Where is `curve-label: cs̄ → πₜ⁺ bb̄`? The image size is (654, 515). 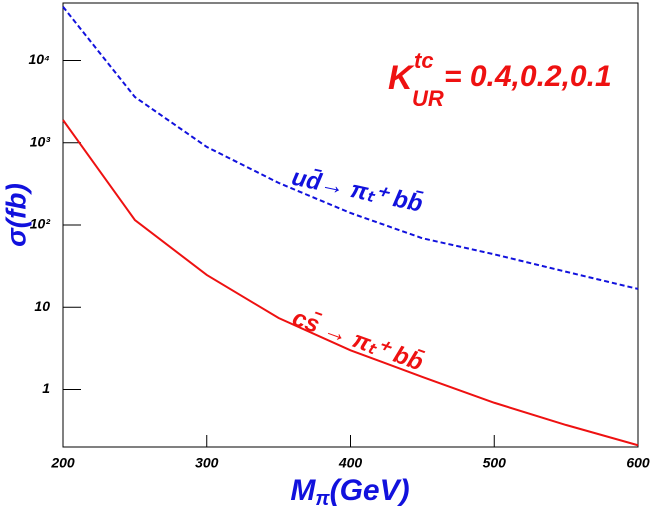
curve-label: cs̄ → πₜ⁺ bb̄ is located at coordinates (358, 340).